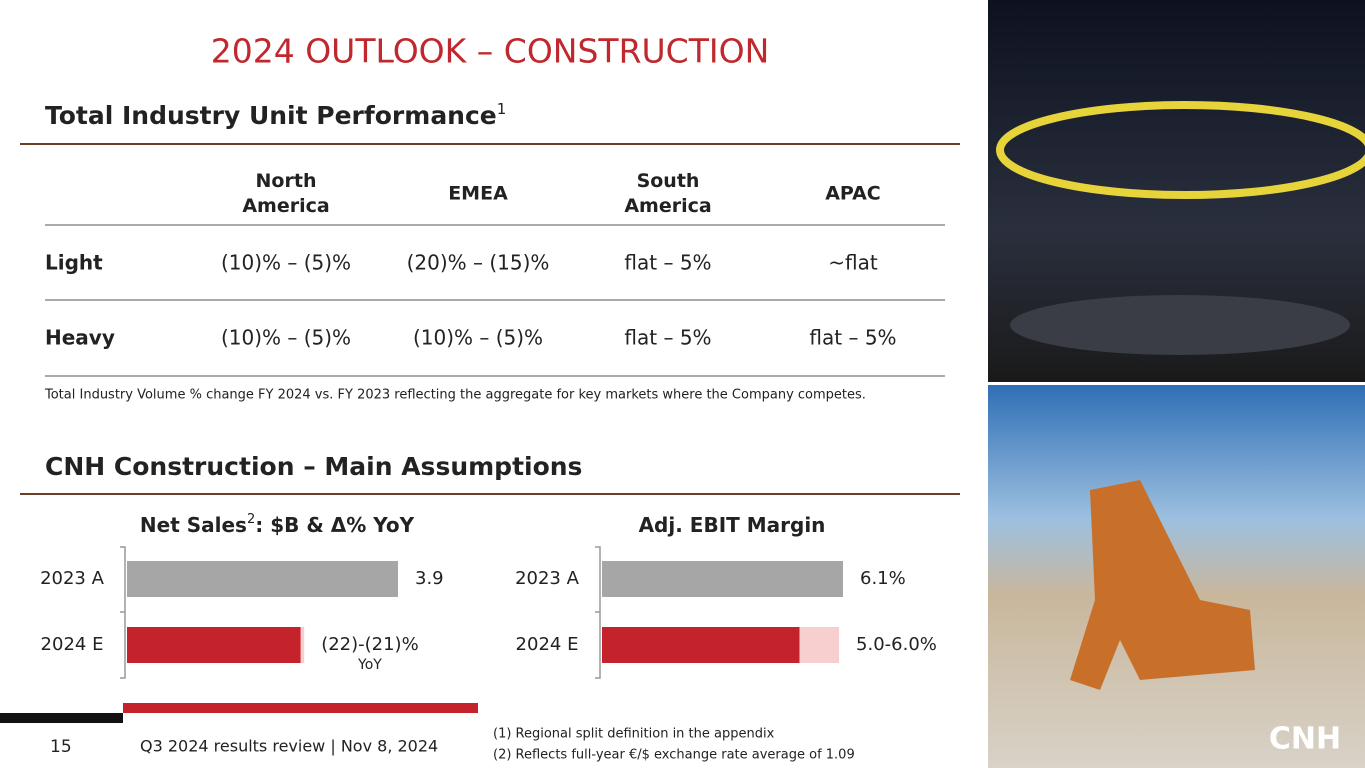 The image size is (1365, 768). Describe the element at coordinates (853, 263) in the screenshot. I see `table-cell: ~flat` at that location.